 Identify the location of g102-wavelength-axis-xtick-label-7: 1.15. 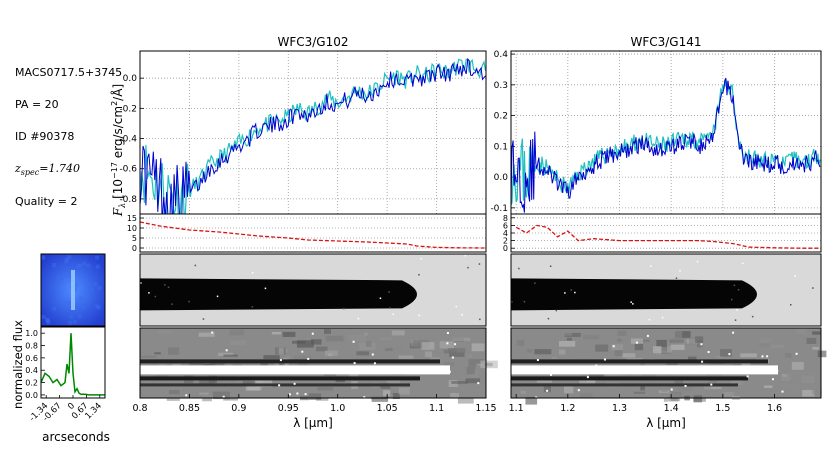
(485, 408).